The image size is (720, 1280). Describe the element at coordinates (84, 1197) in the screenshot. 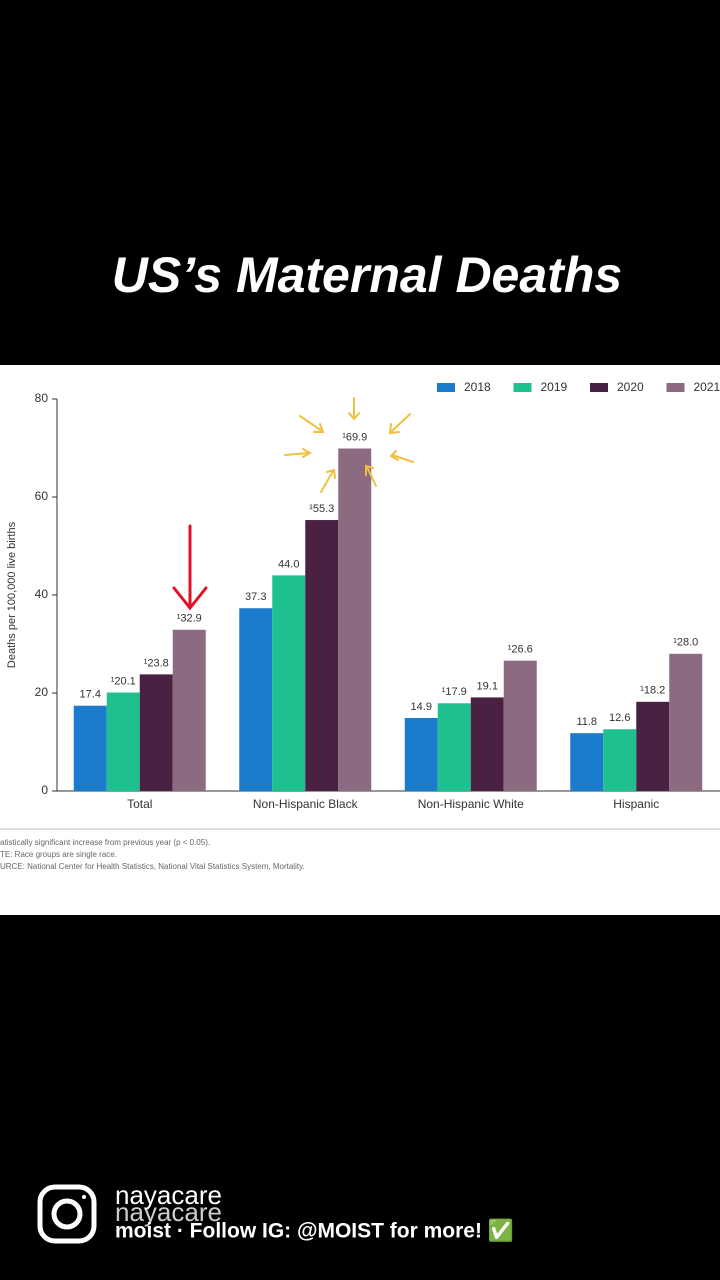

I see `icon-dot` at that location.